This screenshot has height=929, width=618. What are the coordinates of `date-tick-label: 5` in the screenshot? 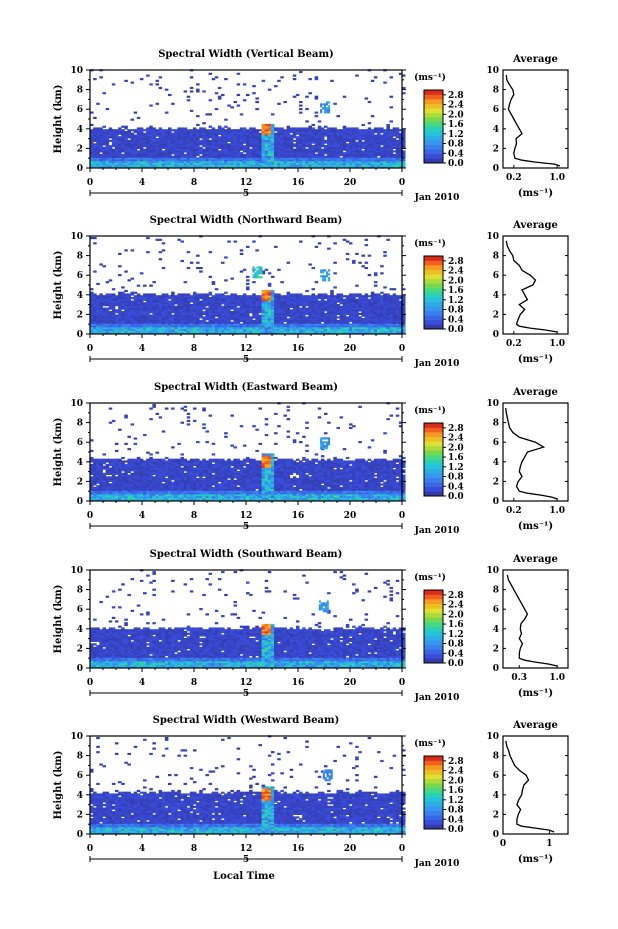 It's located at (246, 194).